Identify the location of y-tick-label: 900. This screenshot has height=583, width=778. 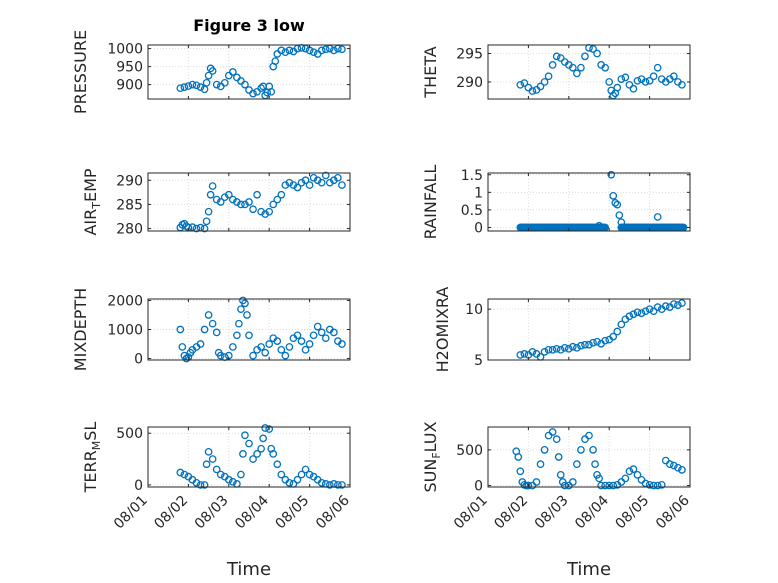
(129, 86).